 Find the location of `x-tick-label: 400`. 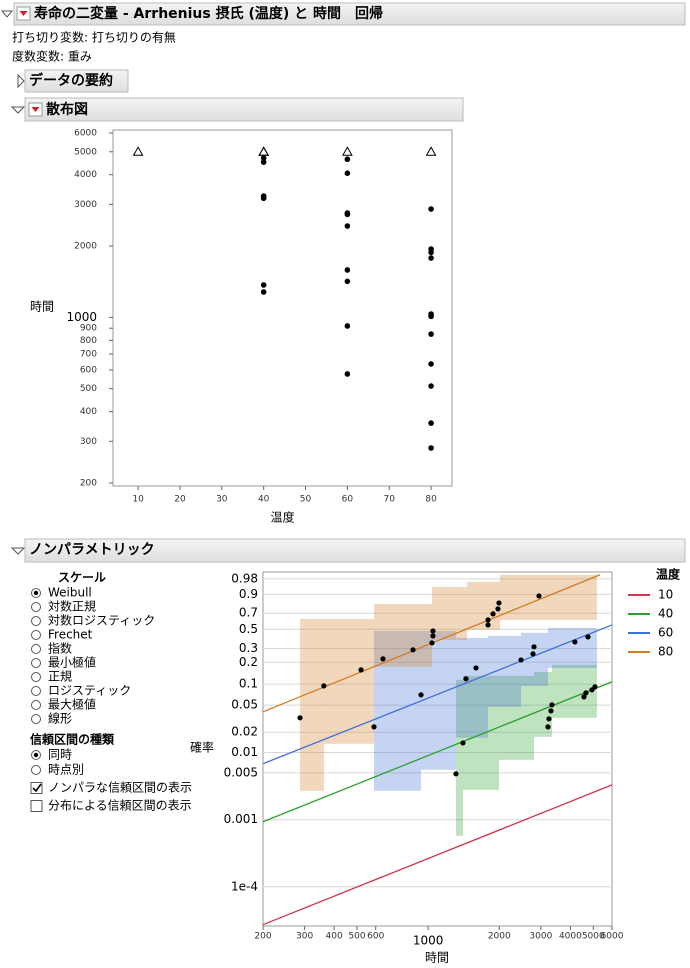

x-tick-label: 400 is located at coordinates (334, 937).